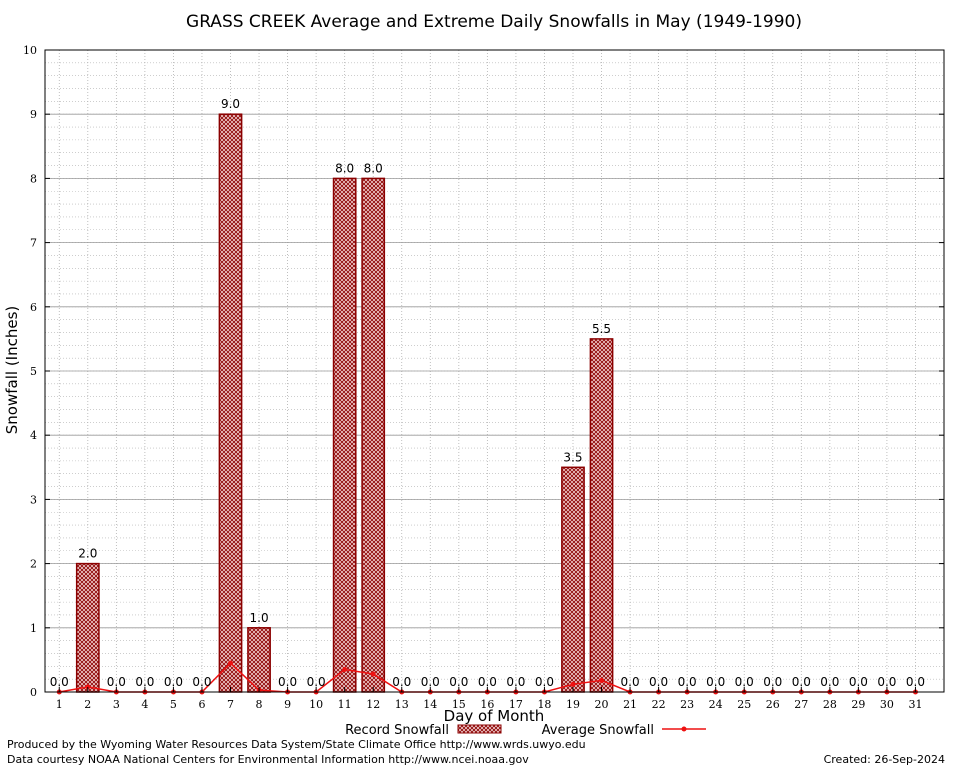 The width and height of the screenshot is (954, 768). I want to click on data-label-day-3: 0.0, so click(116, 682).